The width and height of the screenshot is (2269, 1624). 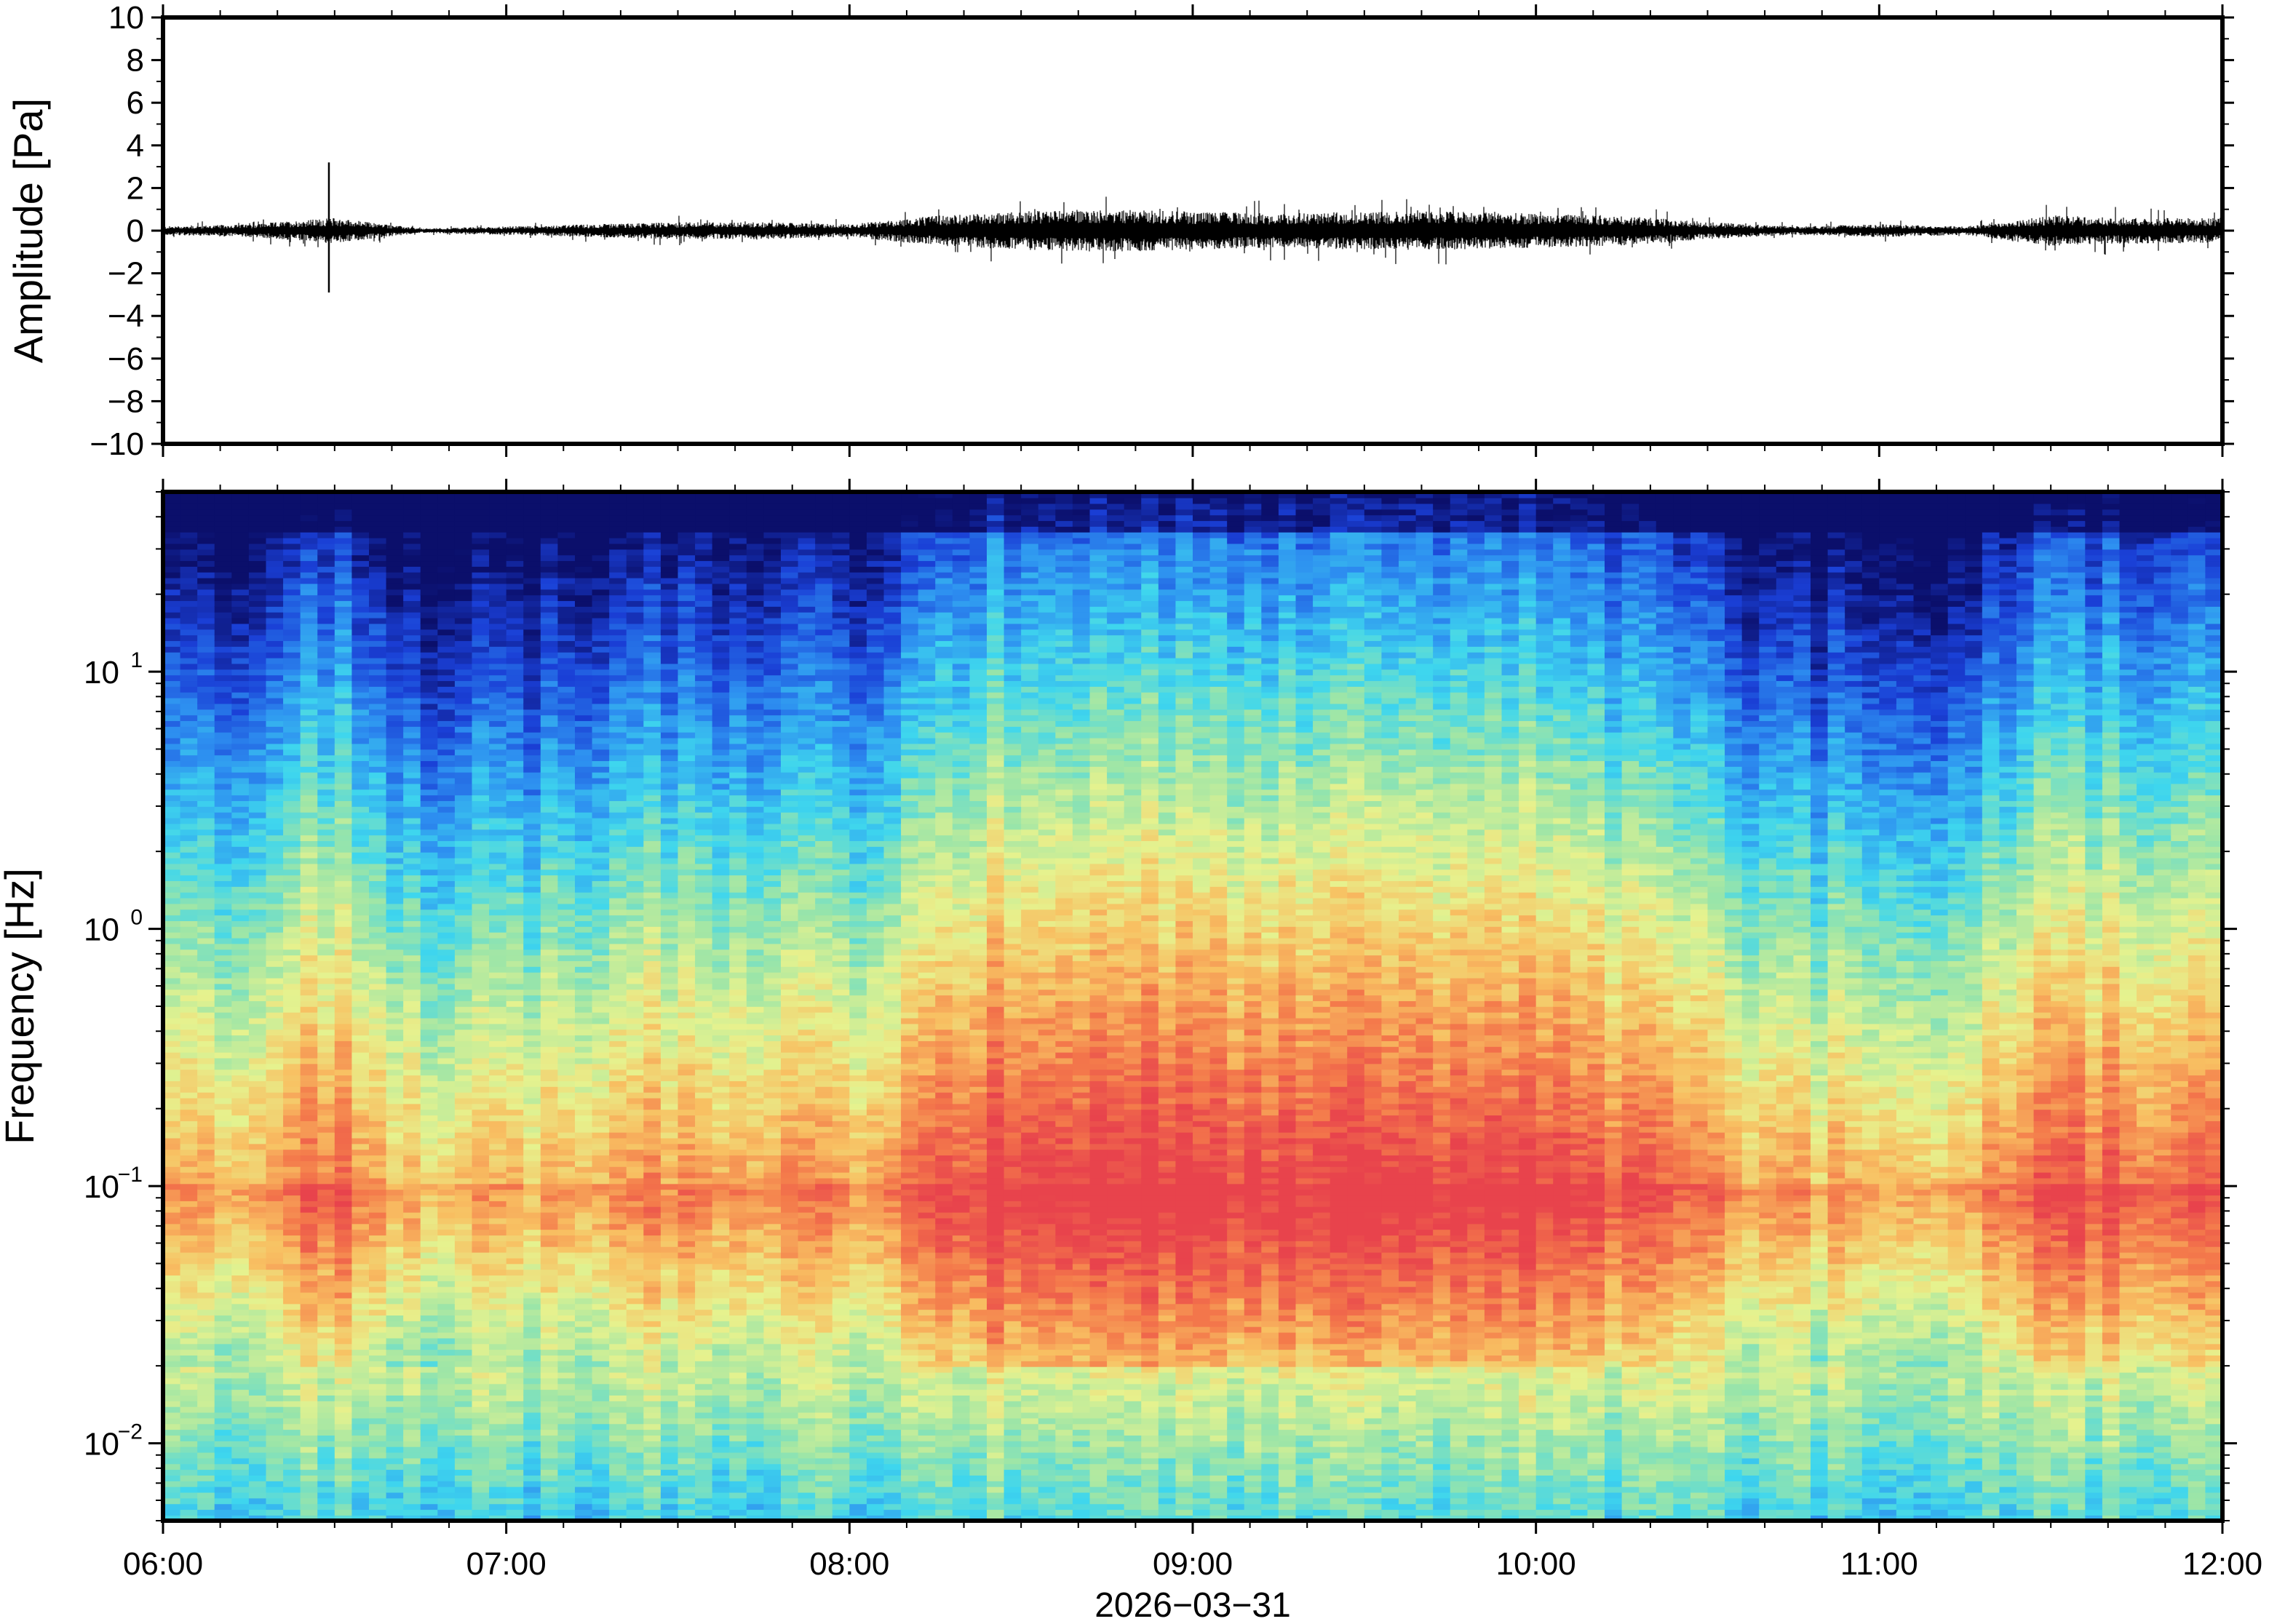 I want to click on waveform-y-tick-label: −2, so click(x=126, y=274).